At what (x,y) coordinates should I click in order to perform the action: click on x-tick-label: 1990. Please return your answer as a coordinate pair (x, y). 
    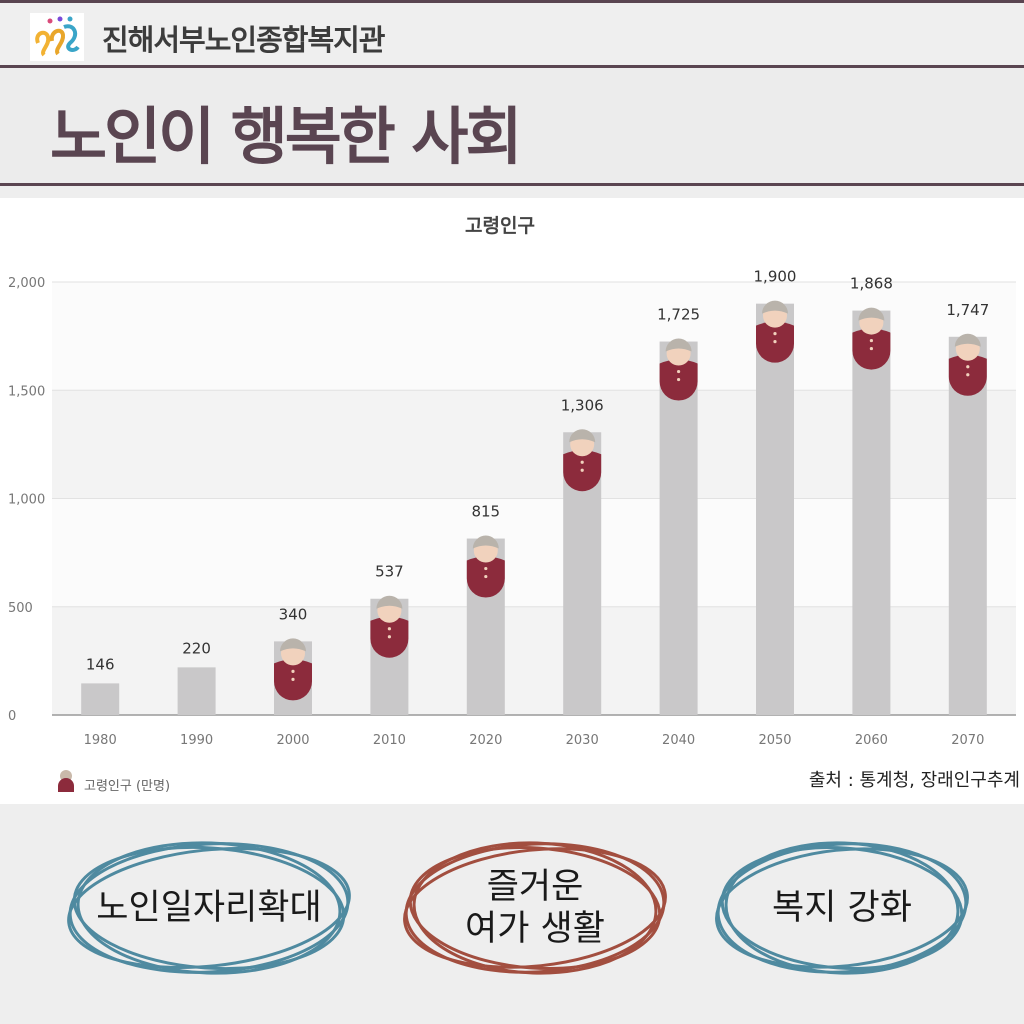
    Looking at the image, I should click on (196, 740).